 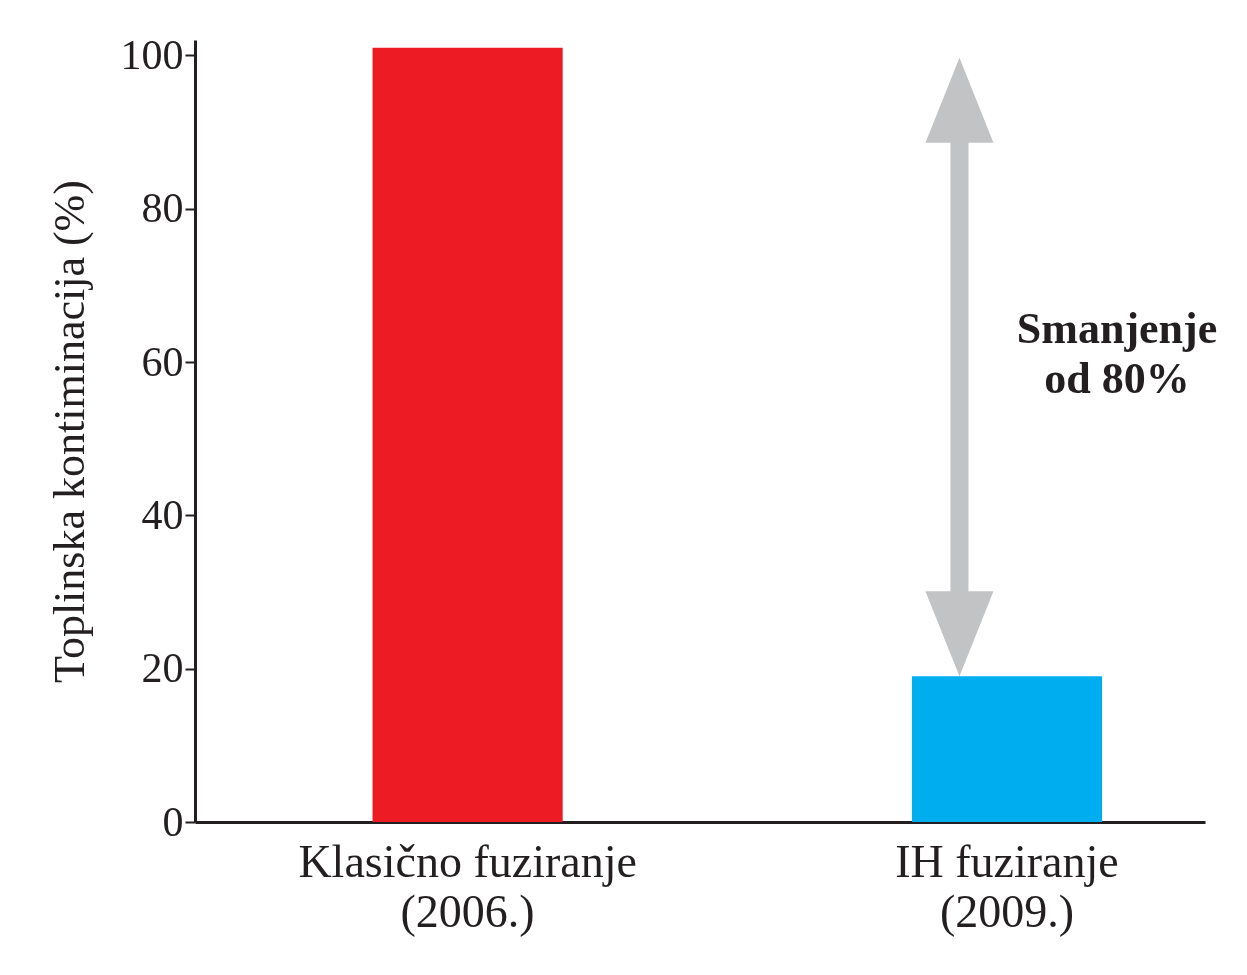 I want to click on y-tick-label: 100, so click(x=152, y=54).